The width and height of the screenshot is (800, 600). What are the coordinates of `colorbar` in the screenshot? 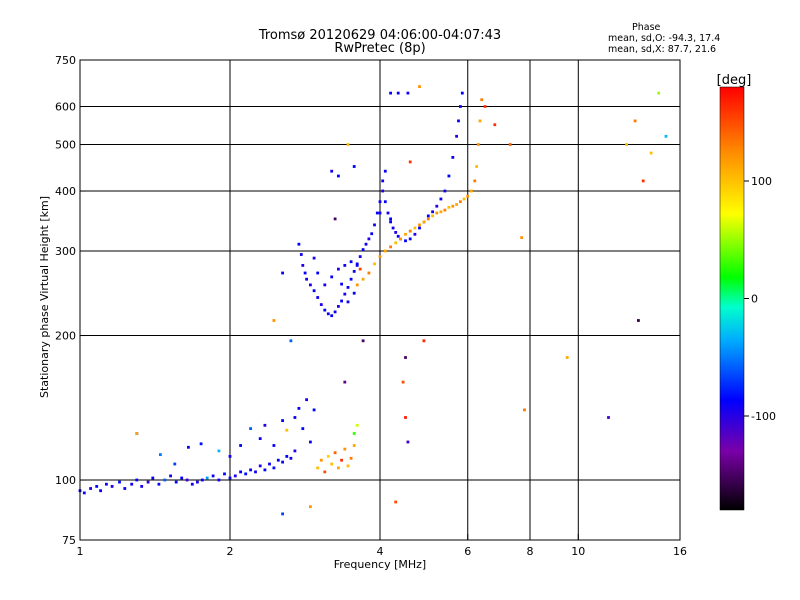 It's located at (732, 298).